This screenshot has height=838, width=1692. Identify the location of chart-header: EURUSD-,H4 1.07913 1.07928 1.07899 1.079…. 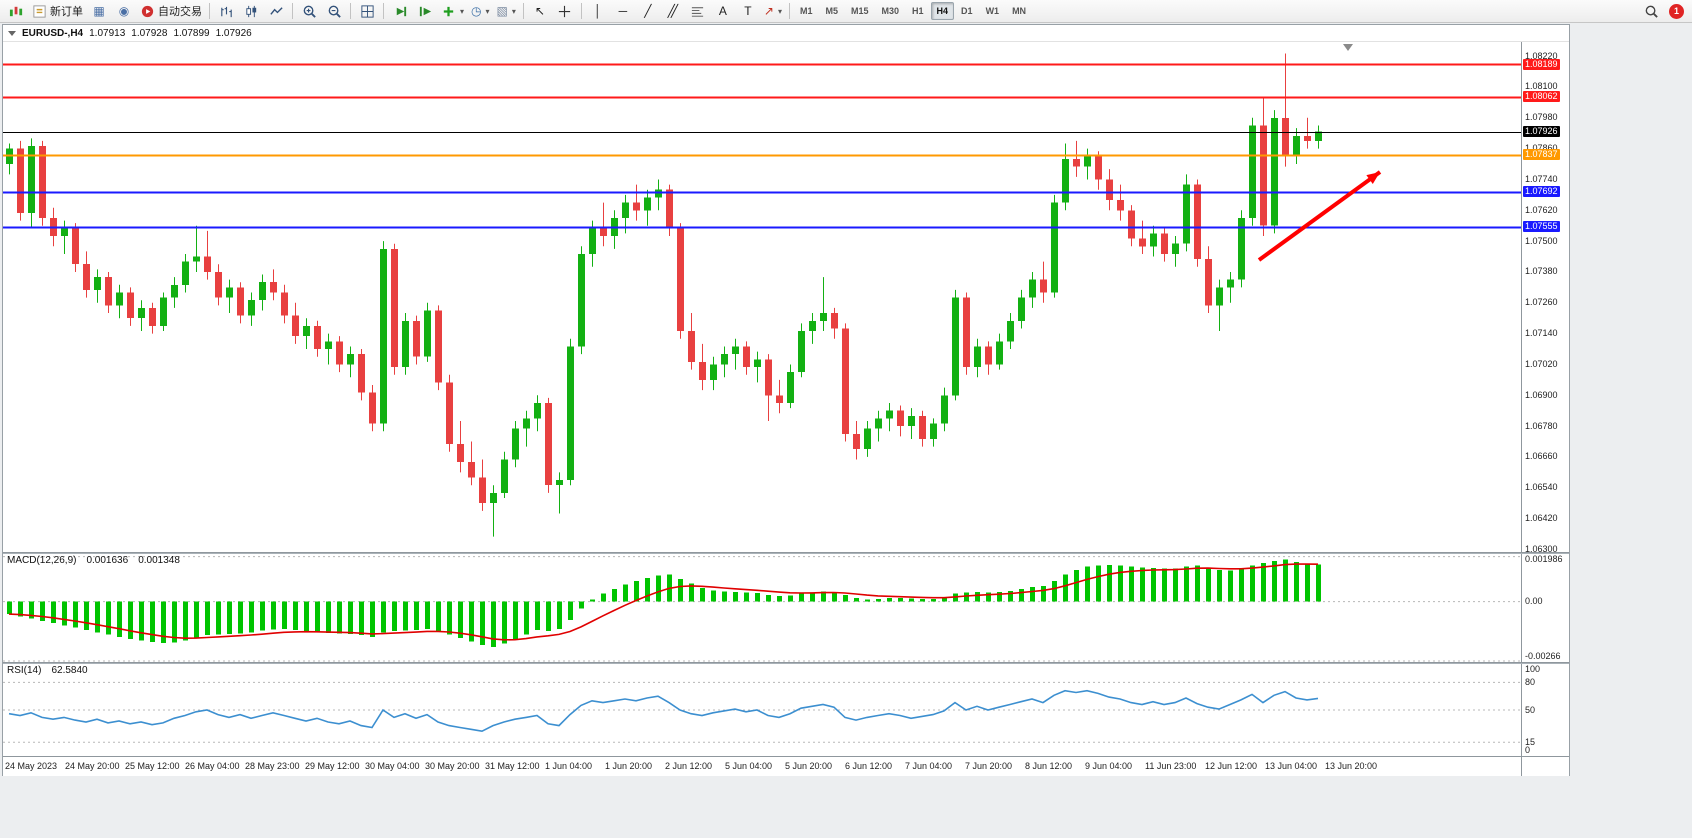
(786, 33).